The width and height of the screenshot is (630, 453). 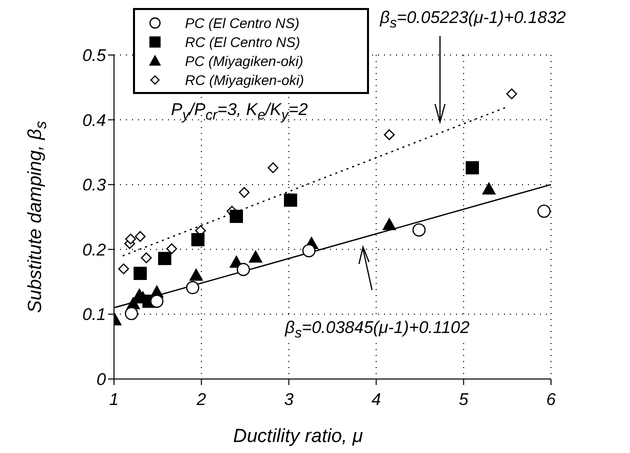 I want to click on legend-label: PC (El Centro NS), so click(x=242, y=22).